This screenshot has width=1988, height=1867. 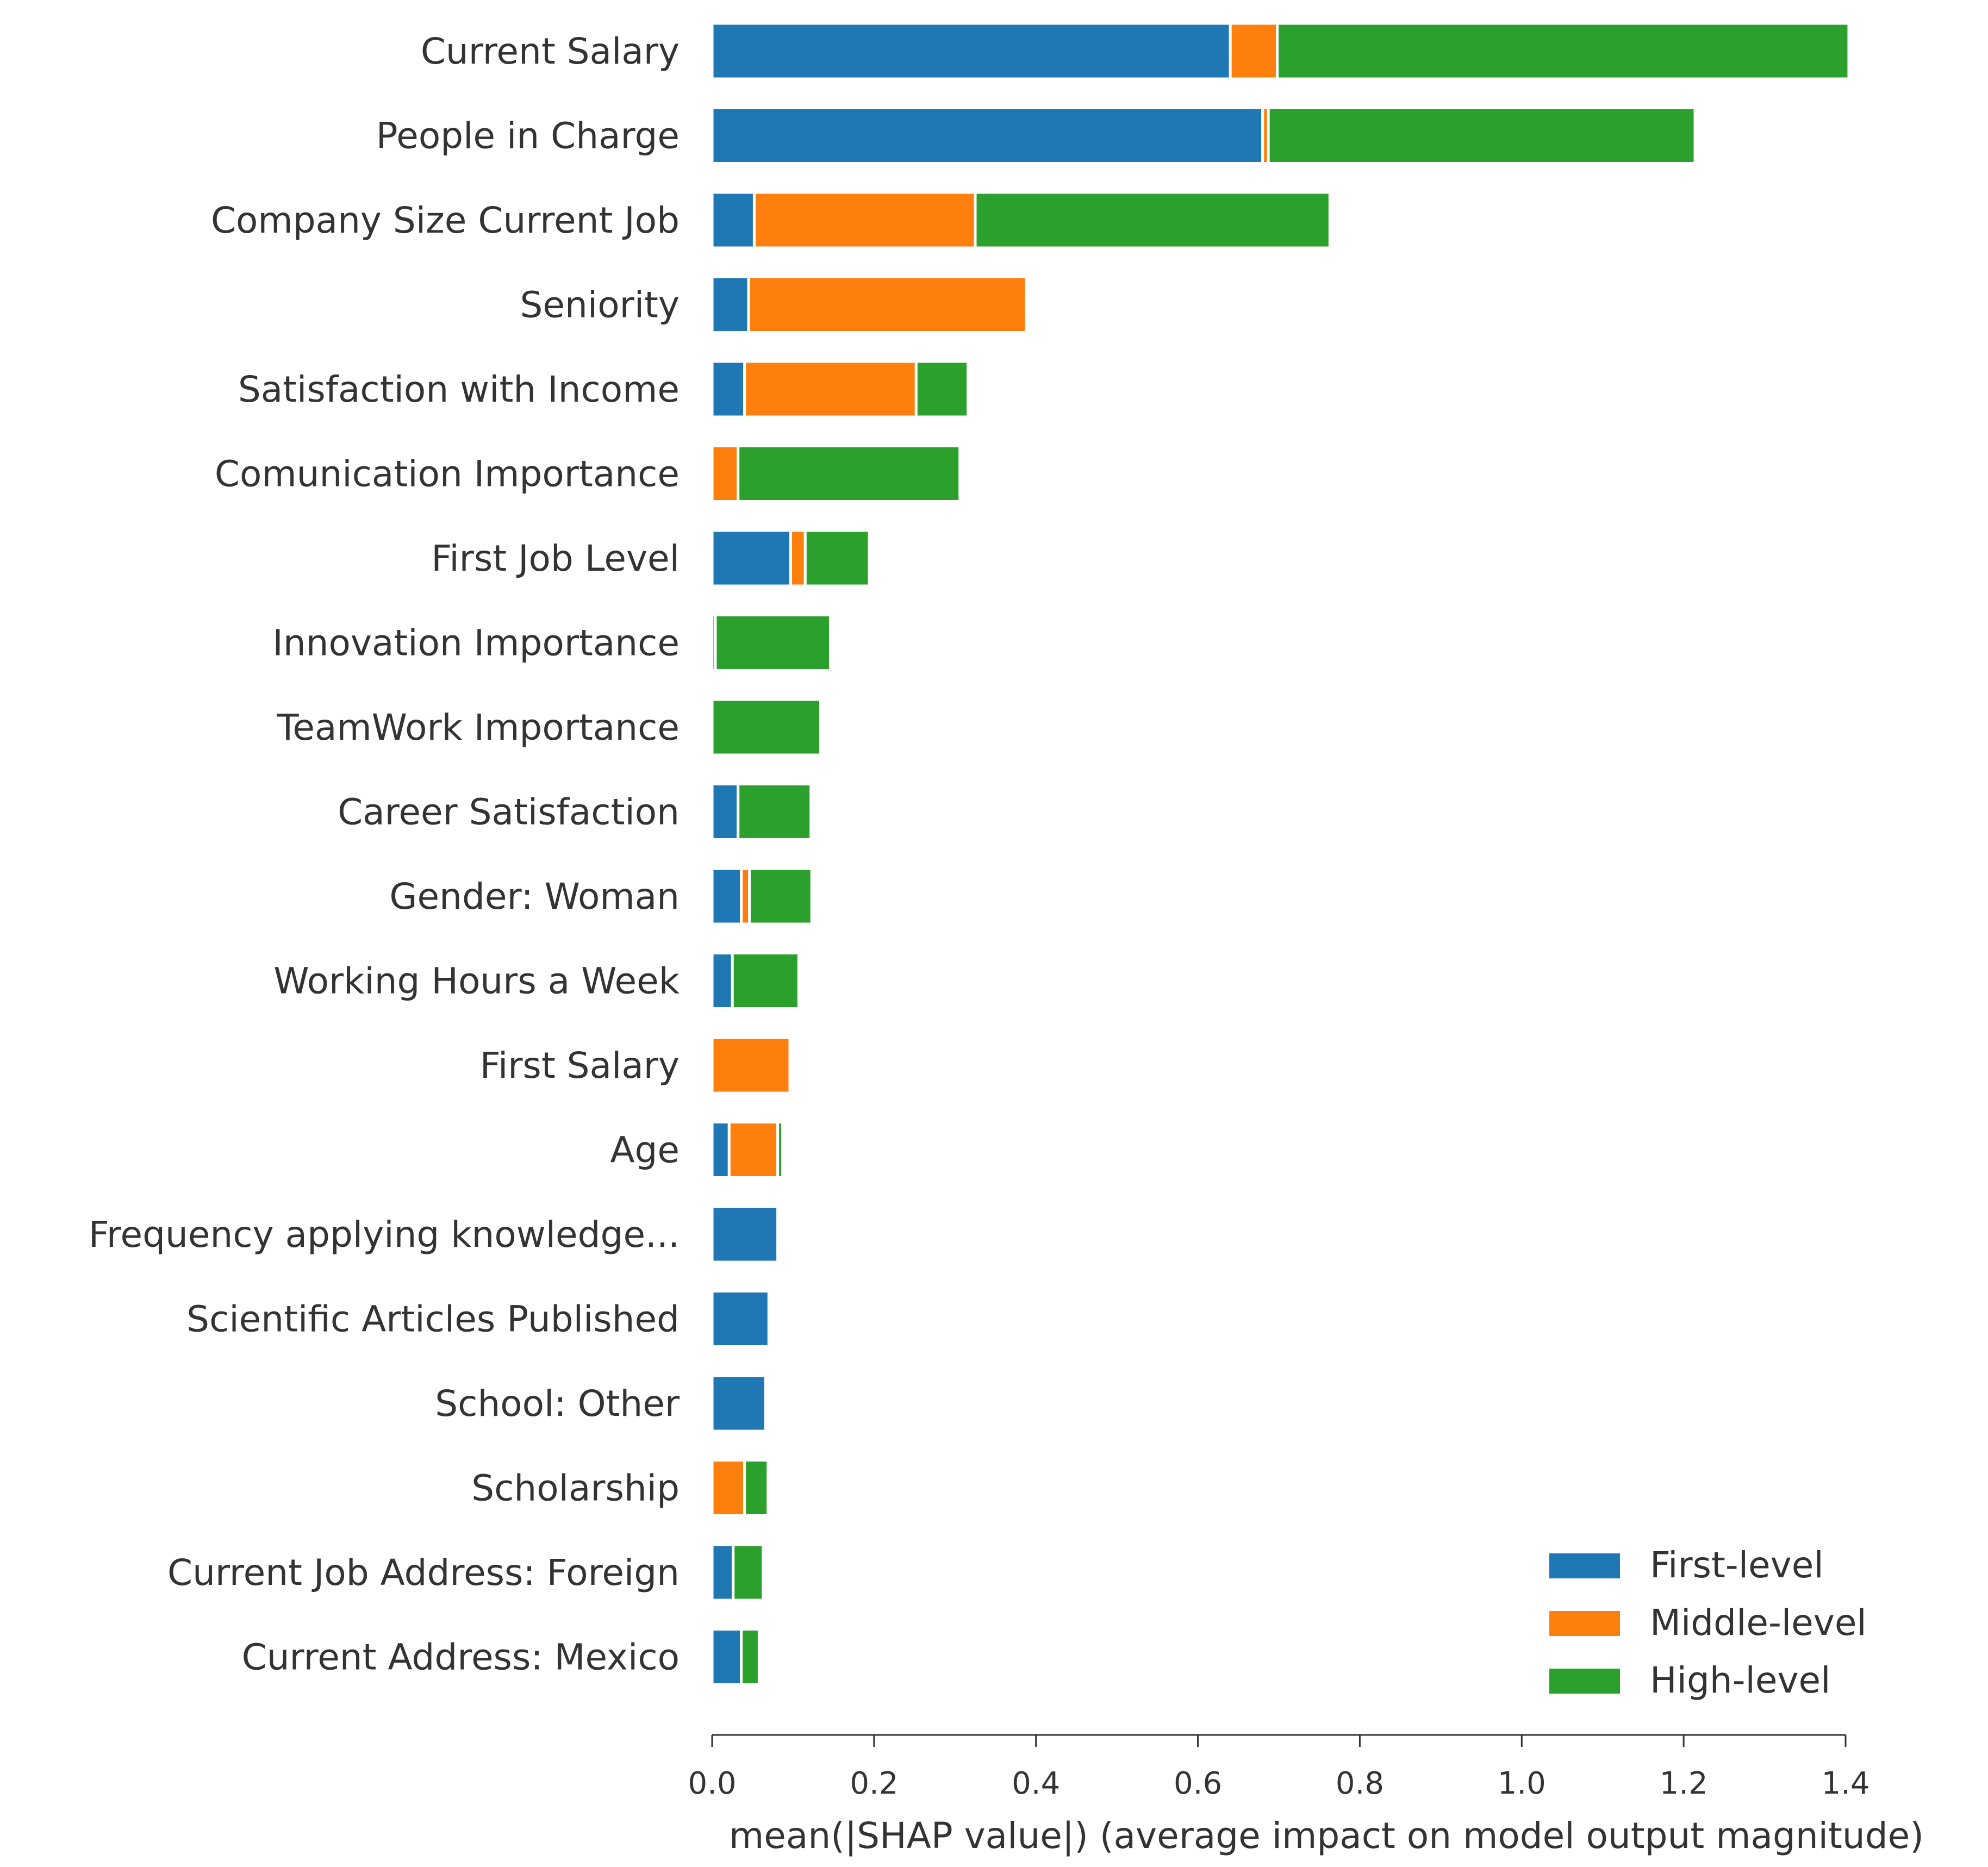 I want to click on legend-label: Middle-level, so click(x=1758, y=1623).